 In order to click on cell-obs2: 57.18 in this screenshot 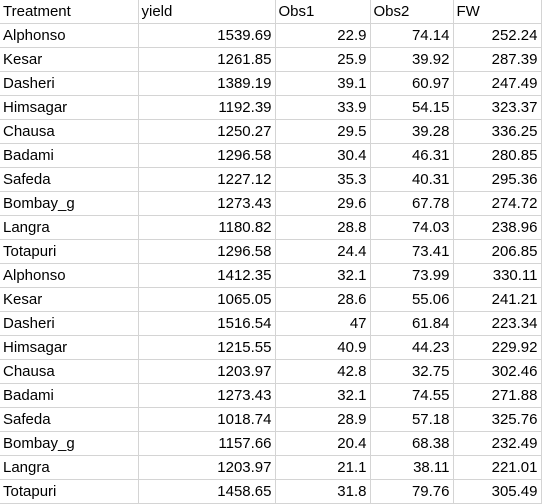, I will do `click(412, 419)`.